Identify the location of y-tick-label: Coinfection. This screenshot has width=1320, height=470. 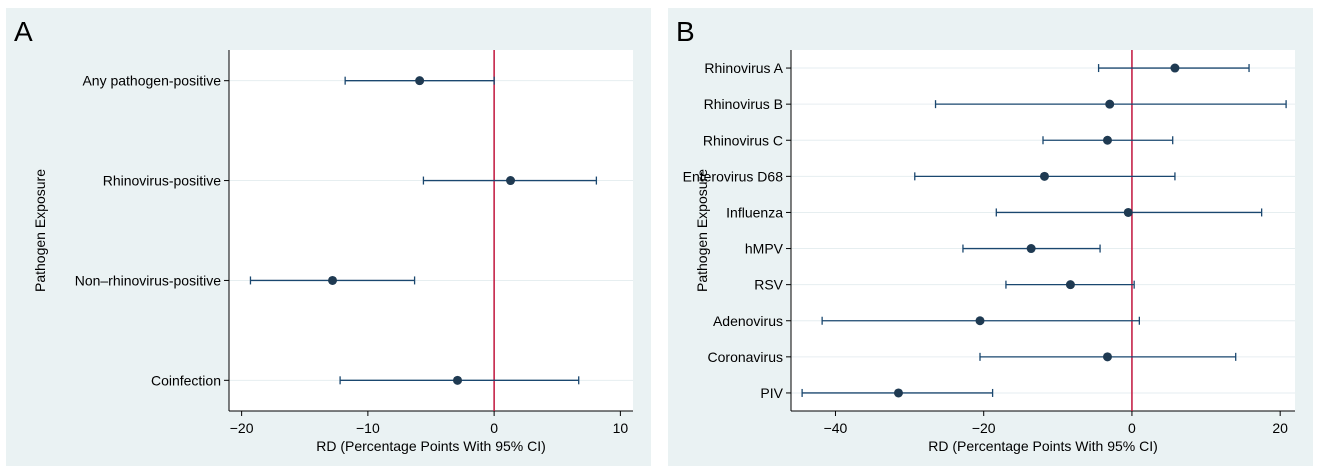
(186, 380).